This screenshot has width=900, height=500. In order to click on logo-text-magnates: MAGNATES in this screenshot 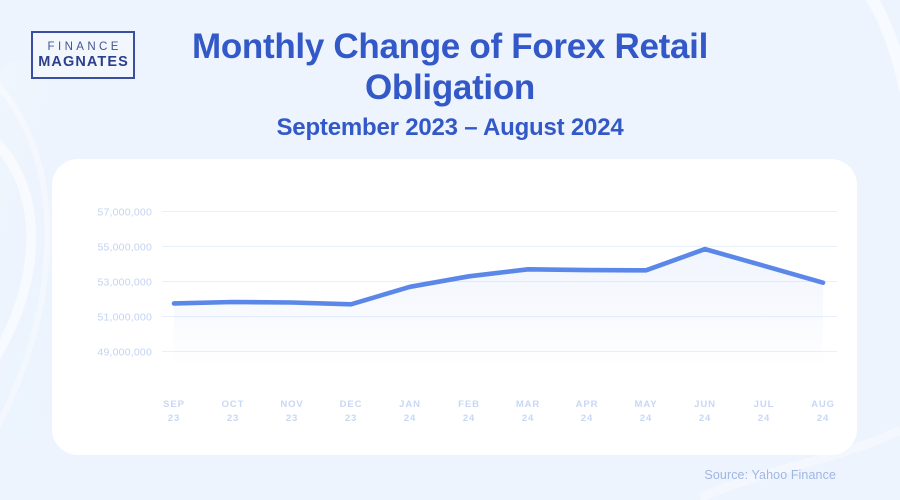, I will do `click(83, 61)`.